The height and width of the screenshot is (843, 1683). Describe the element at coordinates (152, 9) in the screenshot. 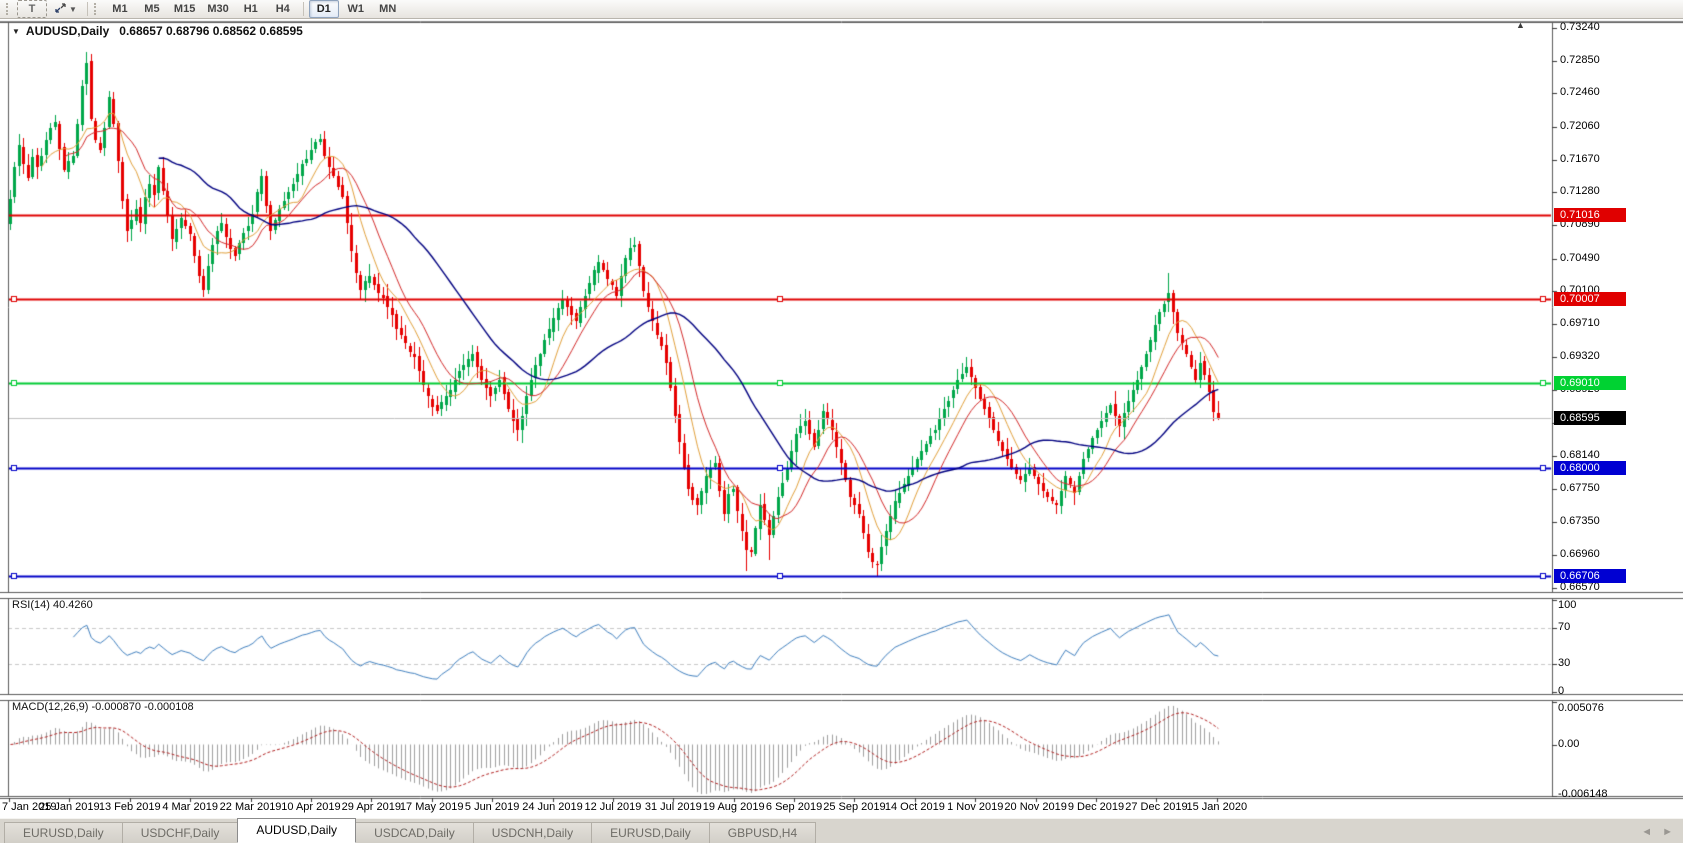

I see `timeframe-button-m5: M5` at that location.